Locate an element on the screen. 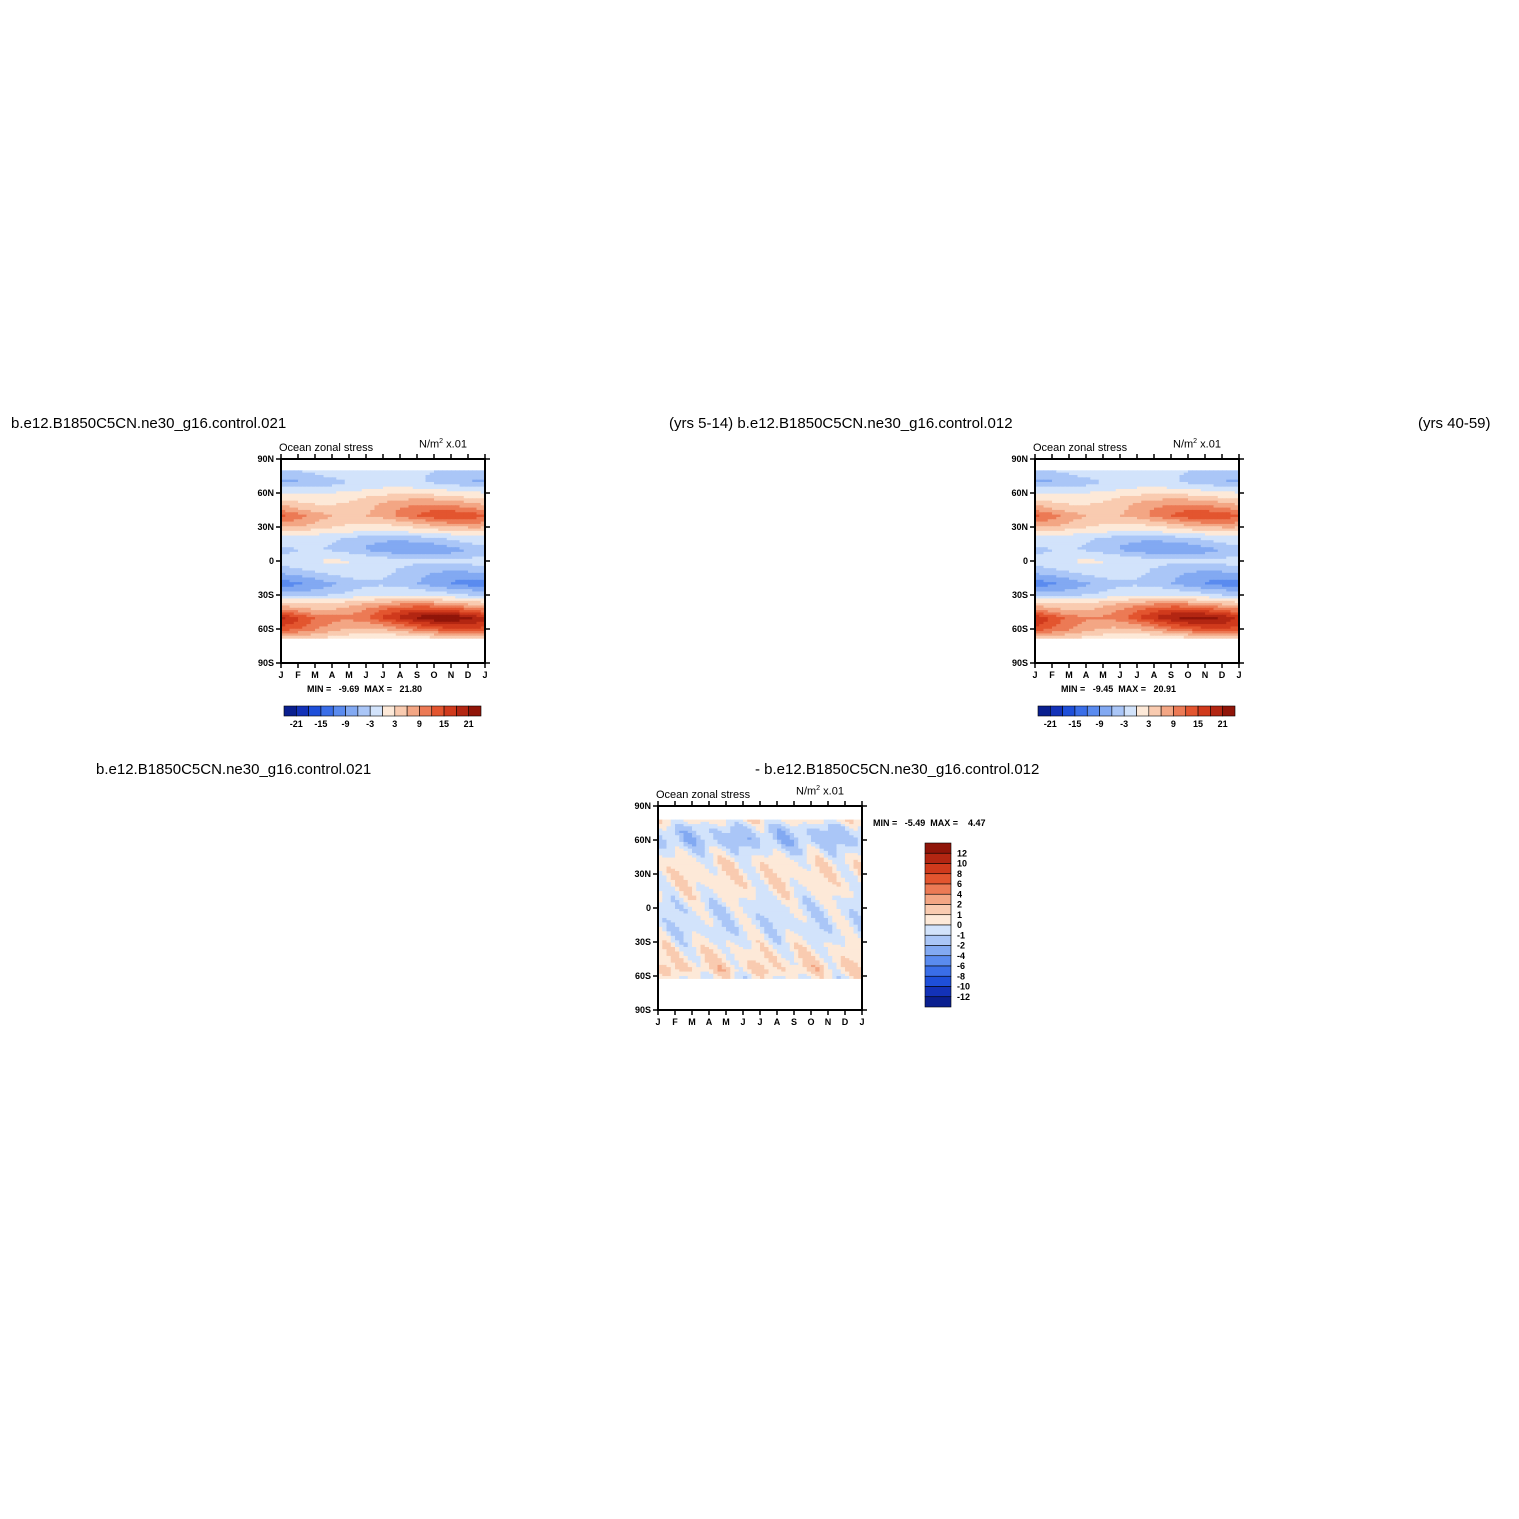  x-tick-label: N is located at coordinates (451, 675).